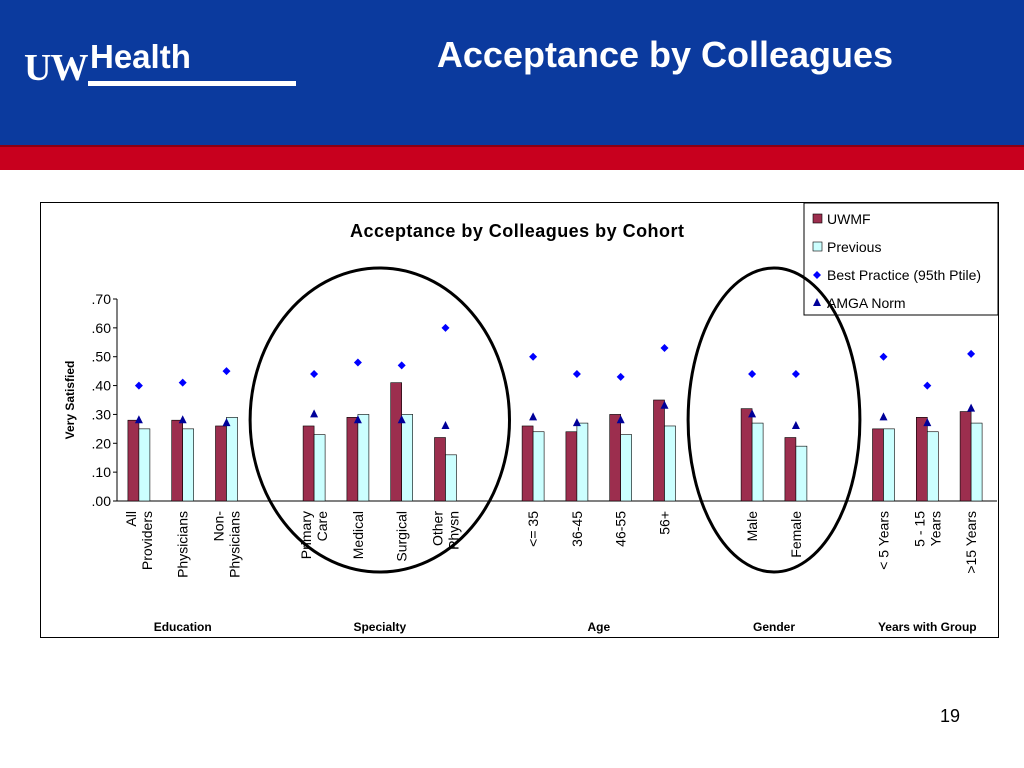 Image resolution: width=1024 pixels, height=768 pixels. Describe the element at coordinates (140, 56) in the screenshot. I see `logo-health-text: Health` at that location.